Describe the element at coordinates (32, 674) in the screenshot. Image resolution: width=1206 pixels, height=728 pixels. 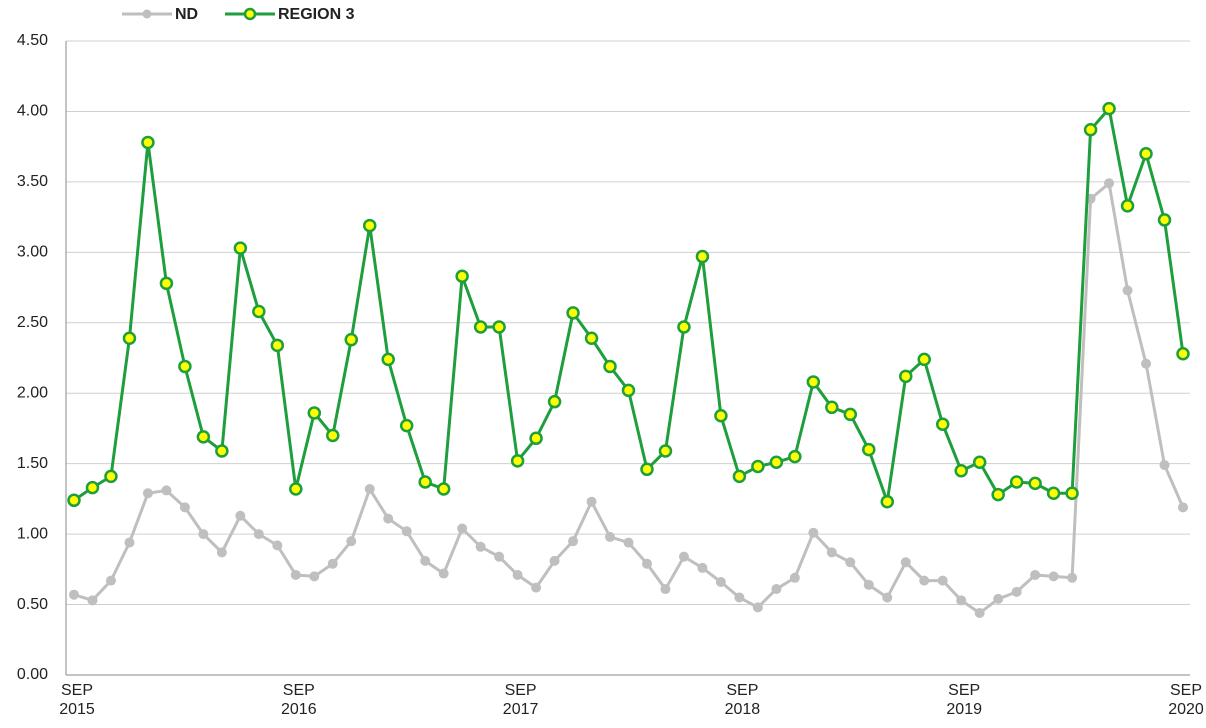
I see `y-tick-label: 0.00` at that location.